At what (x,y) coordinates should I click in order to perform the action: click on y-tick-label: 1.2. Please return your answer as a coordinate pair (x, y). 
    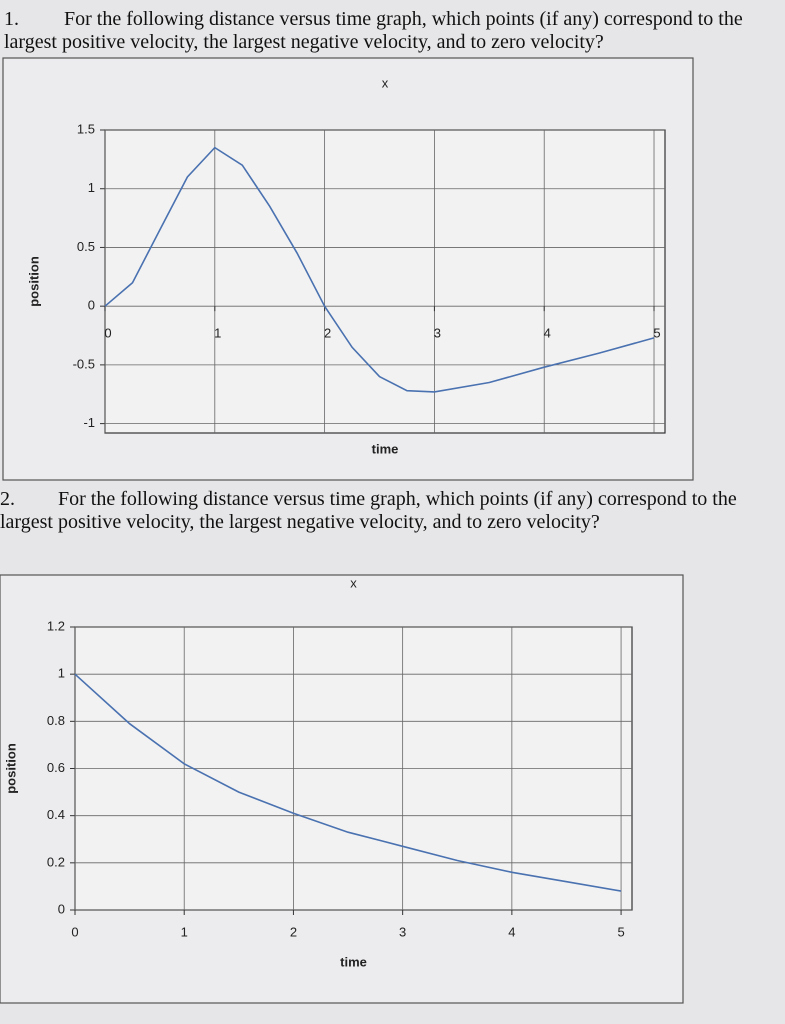
    Looking at the image, I should click on (56, 625).